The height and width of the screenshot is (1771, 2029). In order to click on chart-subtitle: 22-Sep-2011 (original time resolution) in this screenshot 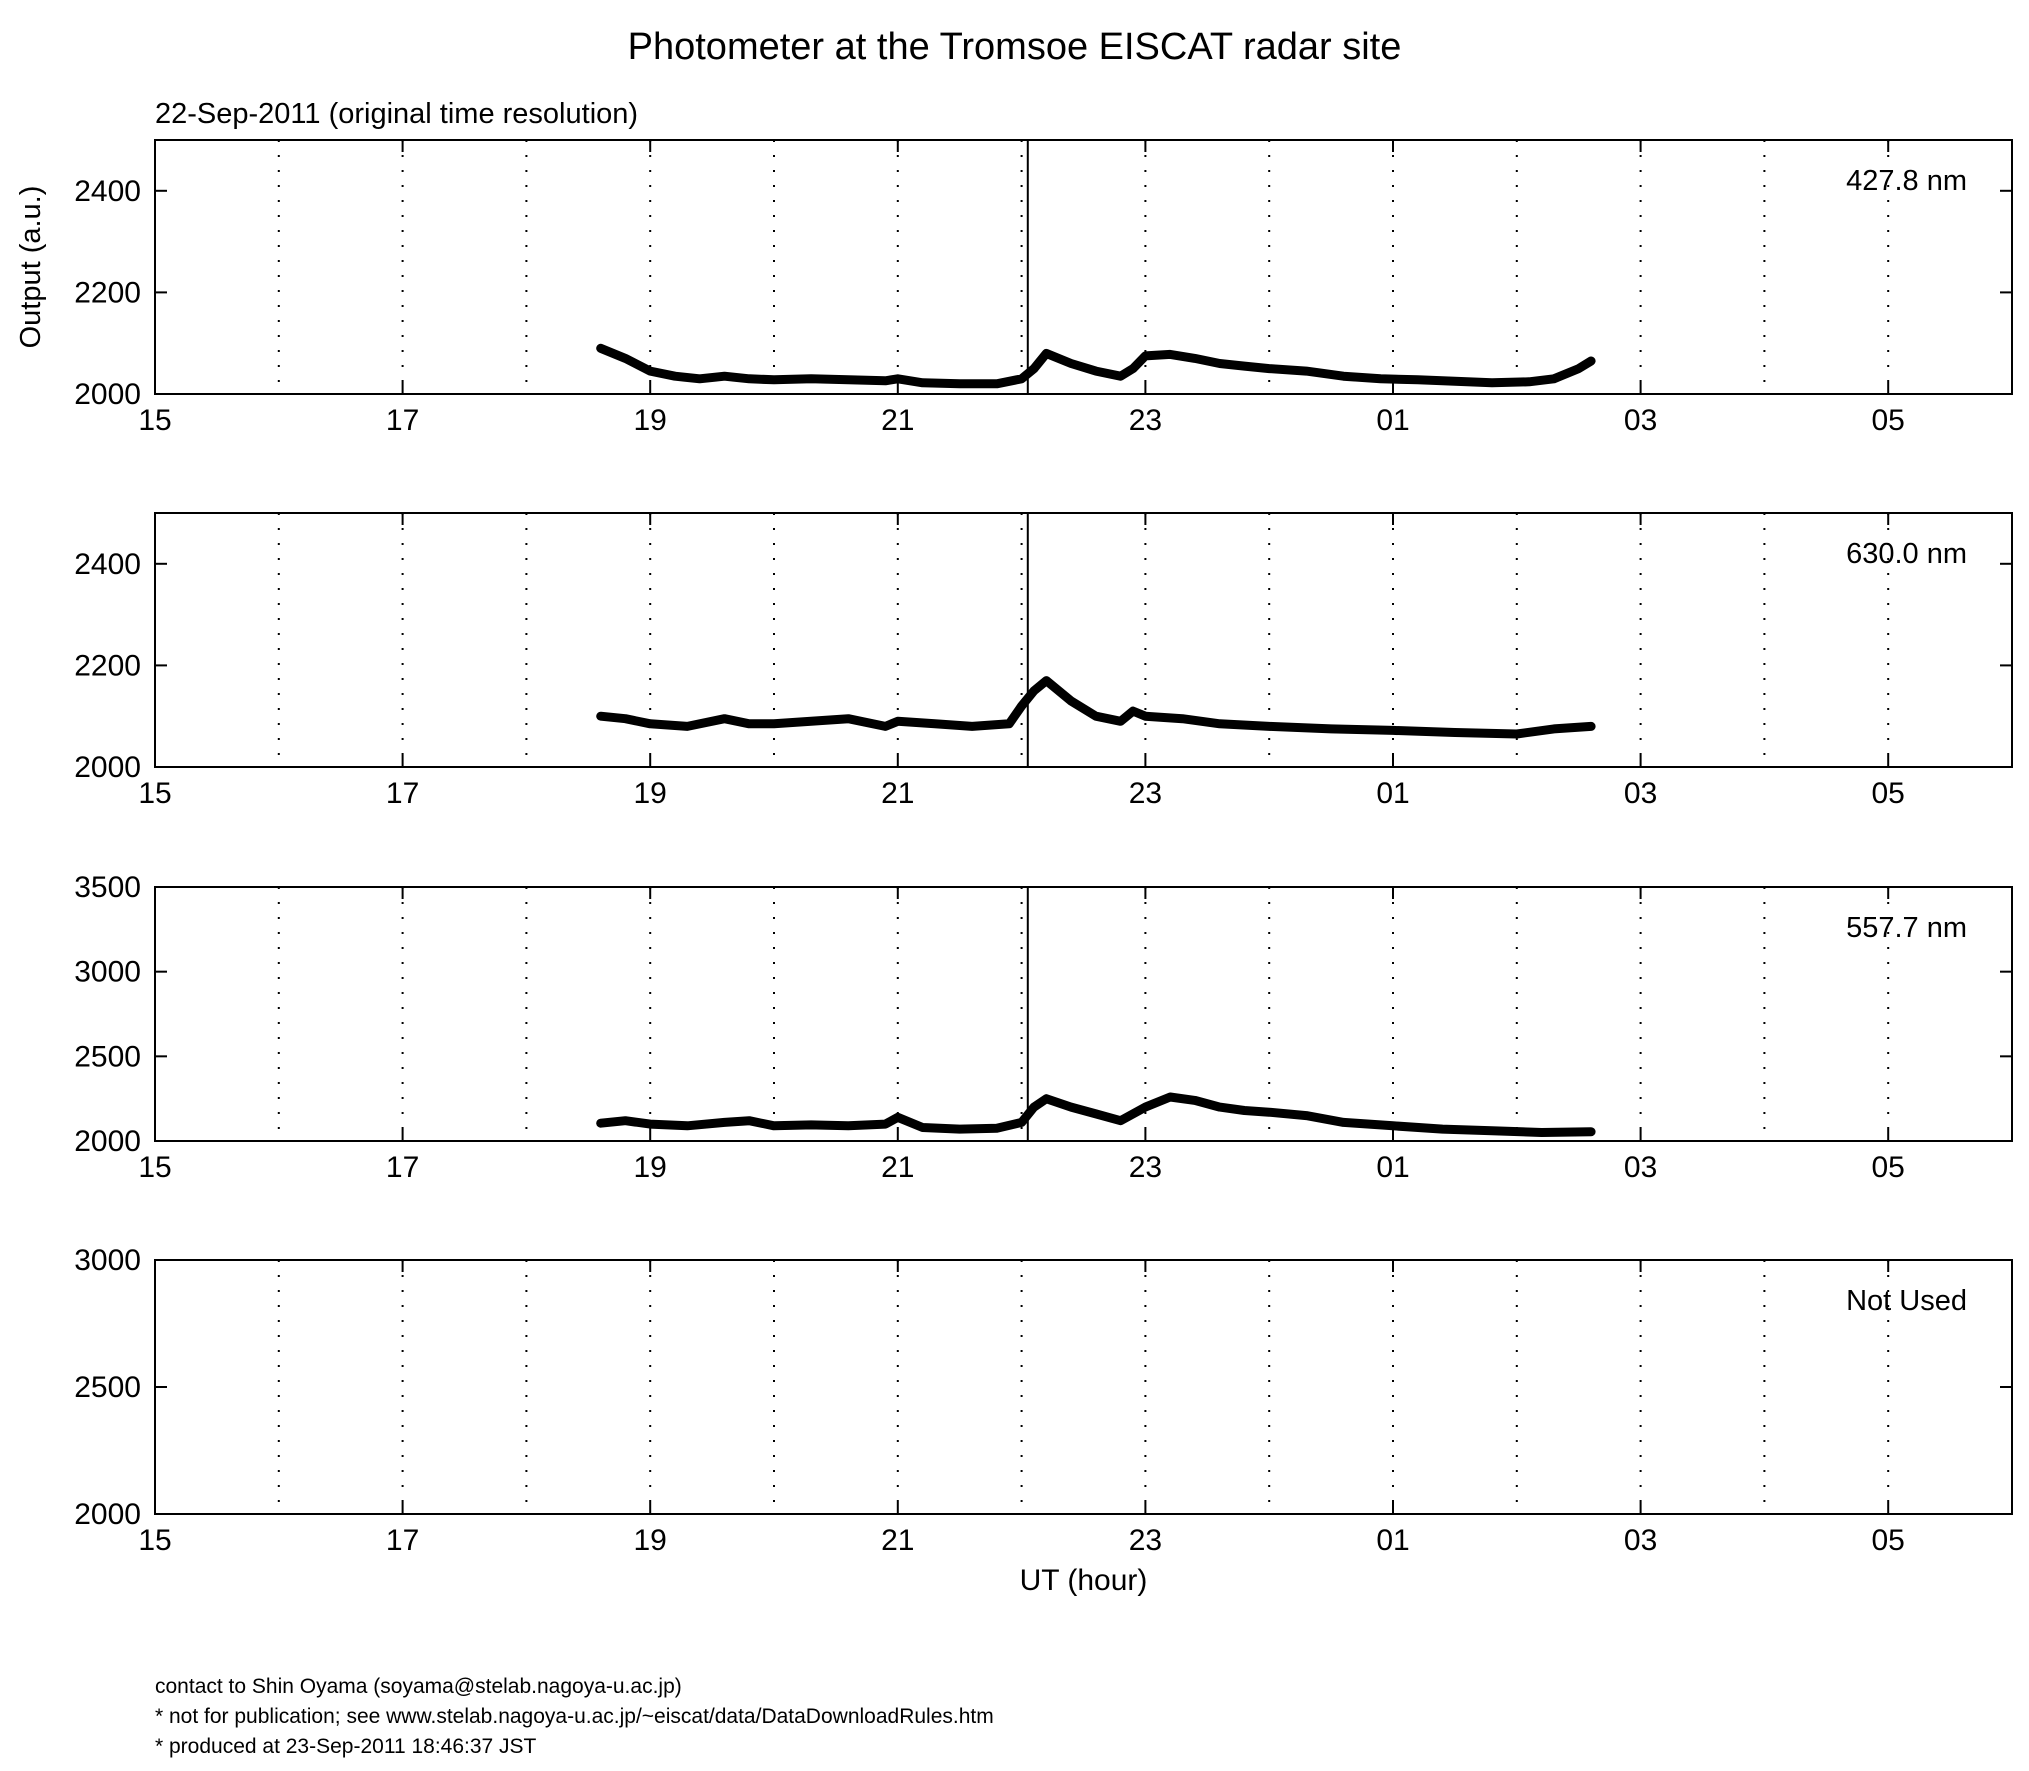, I will do `click(397, 114)`.